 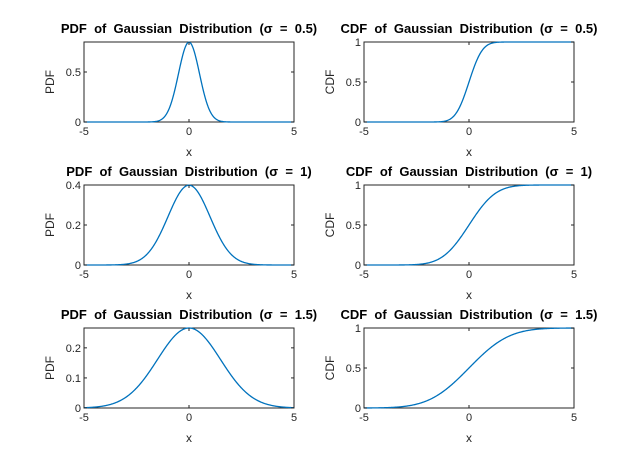 I want to click on subplot-title: PDF of Gaussian Distribution (σ = 1), so click(x=188, y=171).